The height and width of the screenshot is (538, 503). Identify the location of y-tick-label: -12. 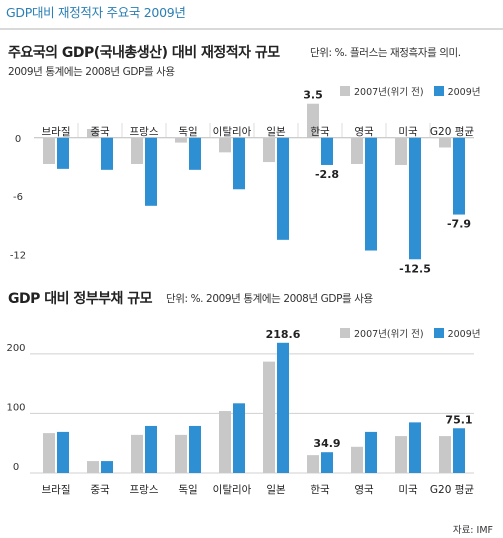
(18, 255).